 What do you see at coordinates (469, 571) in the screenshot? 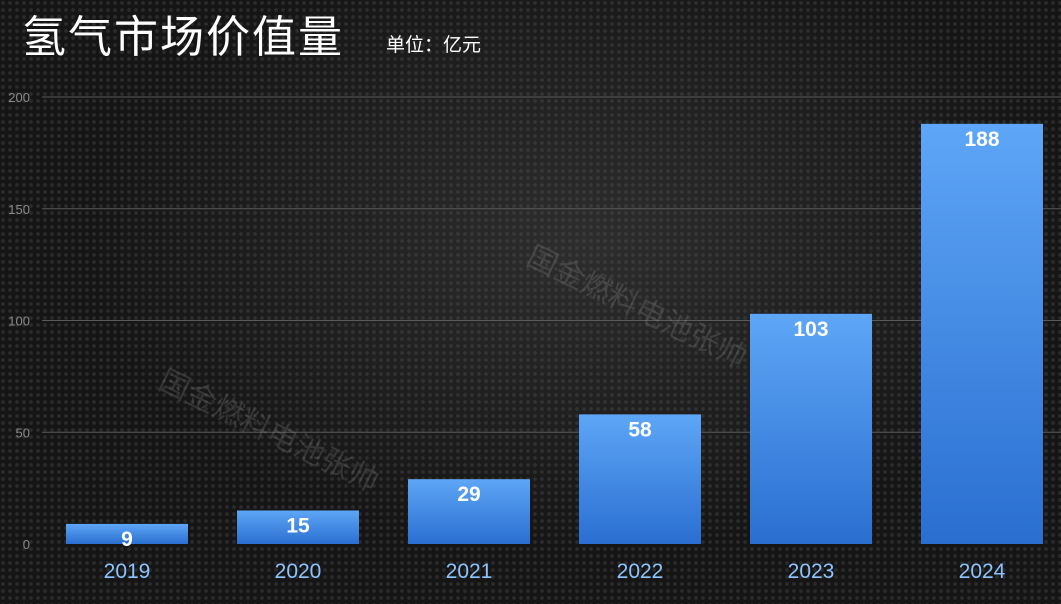
I see `x-tick-label-2021: 2021` at bounding box center [469, 571].